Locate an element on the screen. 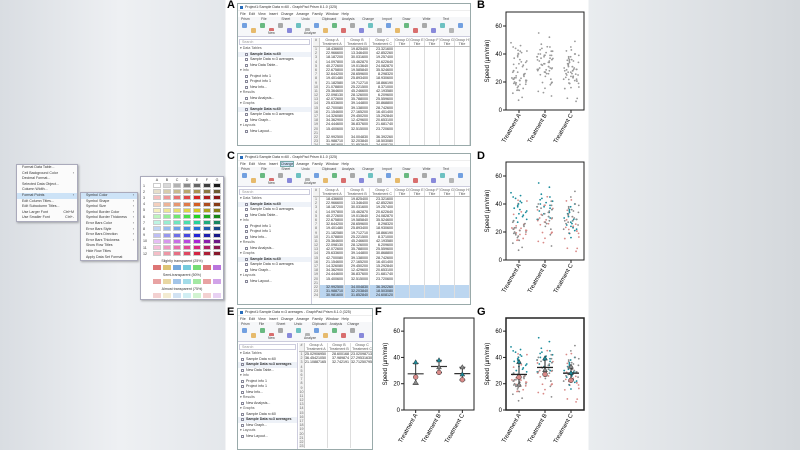  table-cell: 22.675800 is located at coordinates (332, 220).